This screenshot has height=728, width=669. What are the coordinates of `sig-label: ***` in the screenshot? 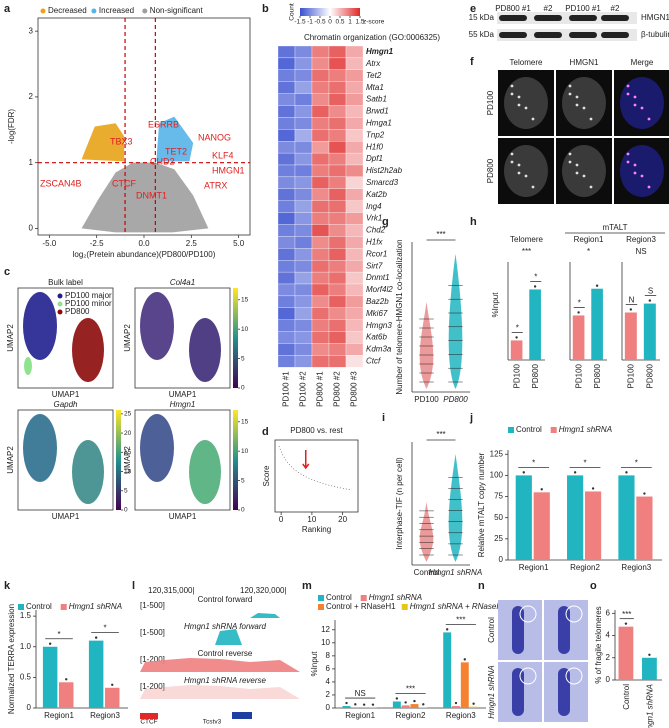 It's located at (440, 434).